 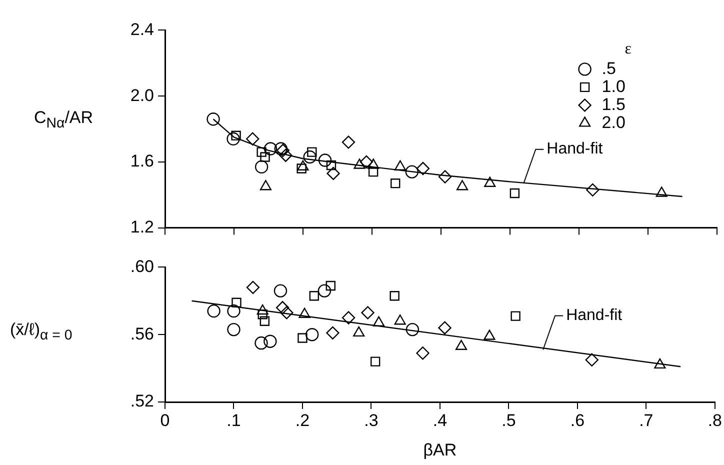 What do you see at coordinates (614, 122) in the screenshot?
I see `legend-label: 2.0` at bounding box center [614, 122].